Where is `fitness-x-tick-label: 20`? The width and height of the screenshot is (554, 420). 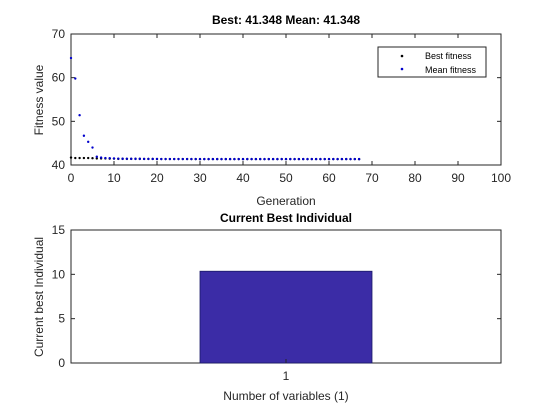 fitness-x-tick-label: 20 is located at coordinates (157, 178).